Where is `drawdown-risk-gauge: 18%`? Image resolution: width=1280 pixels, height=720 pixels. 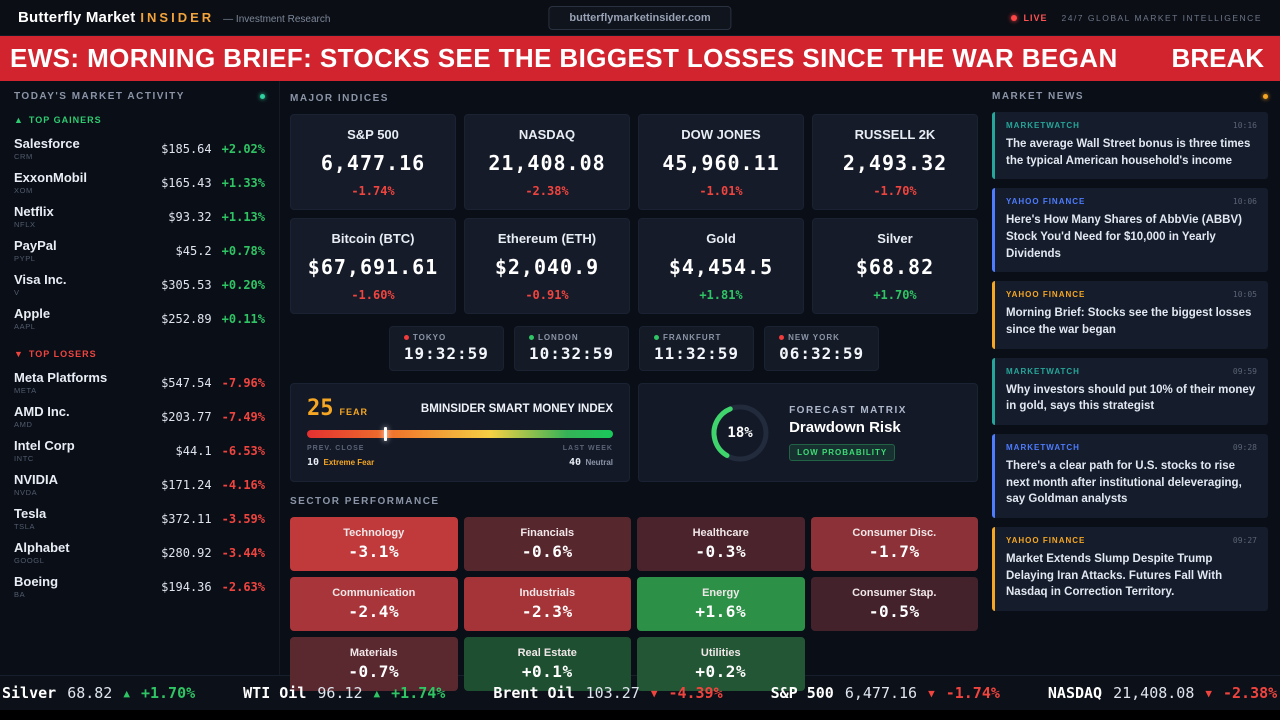 drawdown-risk-gauge: 18% is located at coordinates (740, 433).